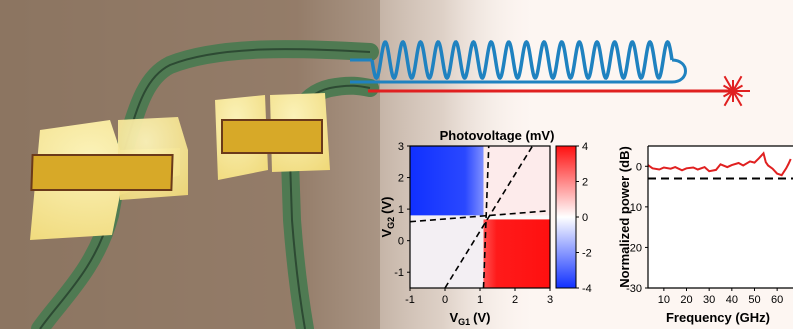 This screenshot has height=329, width=793. What do you see at coordinates (447, 251) in the screenshot?
I see `heatmap-region-lower-left` at bounding box center [447, 251].